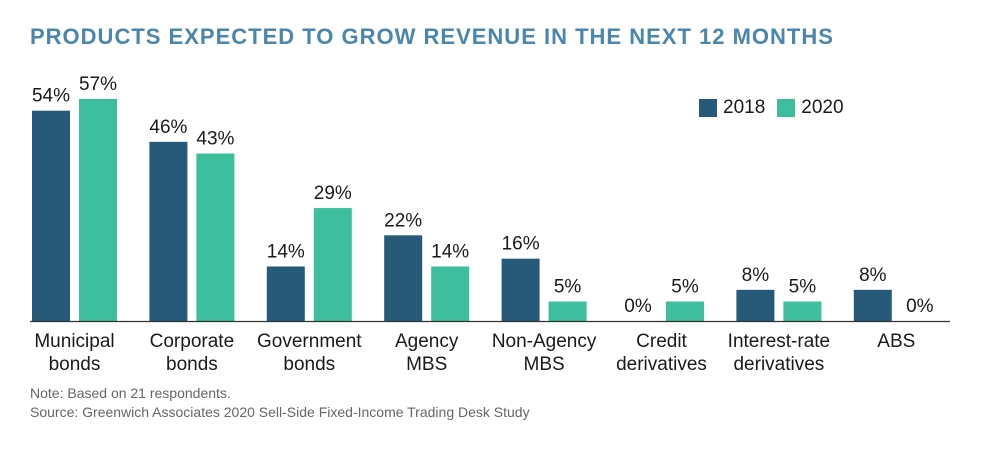 The width and height of the screenshot is (1003, 463). What do you see at coordinates (685, 287) in the screenshot?
I see `data-label-2020-5: 5%` at bounding box center [685, 287].